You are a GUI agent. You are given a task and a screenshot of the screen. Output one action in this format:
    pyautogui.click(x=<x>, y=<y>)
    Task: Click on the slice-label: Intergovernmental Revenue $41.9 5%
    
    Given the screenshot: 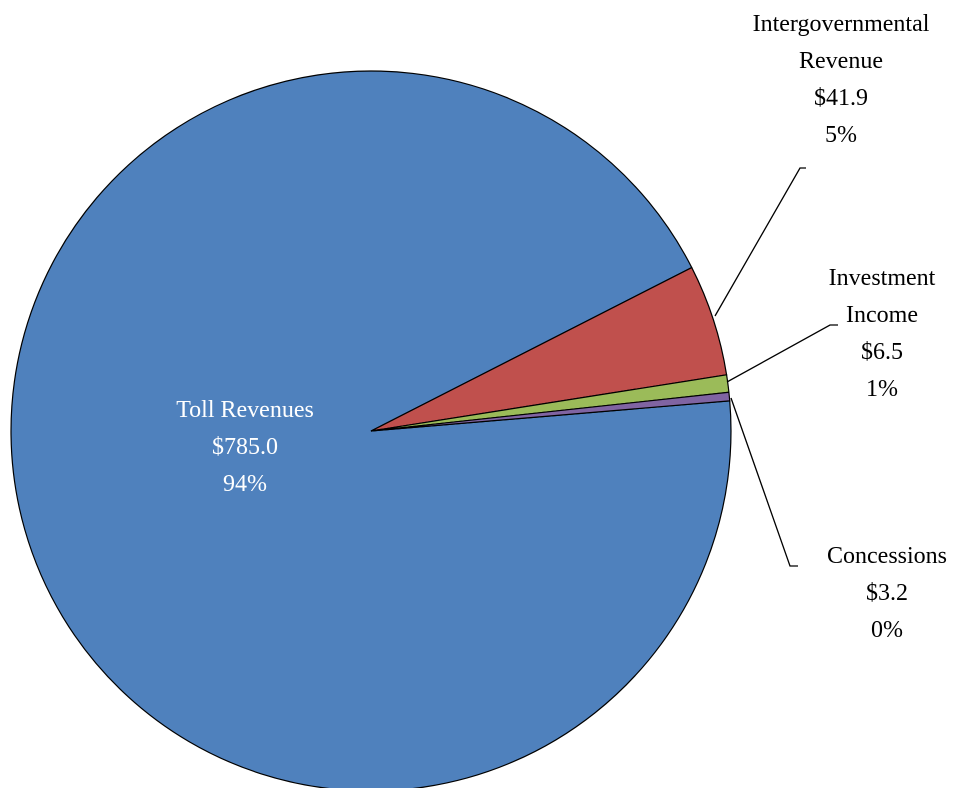 What is the action you would take?
    pyautogui.click(x=841, y=80)
    